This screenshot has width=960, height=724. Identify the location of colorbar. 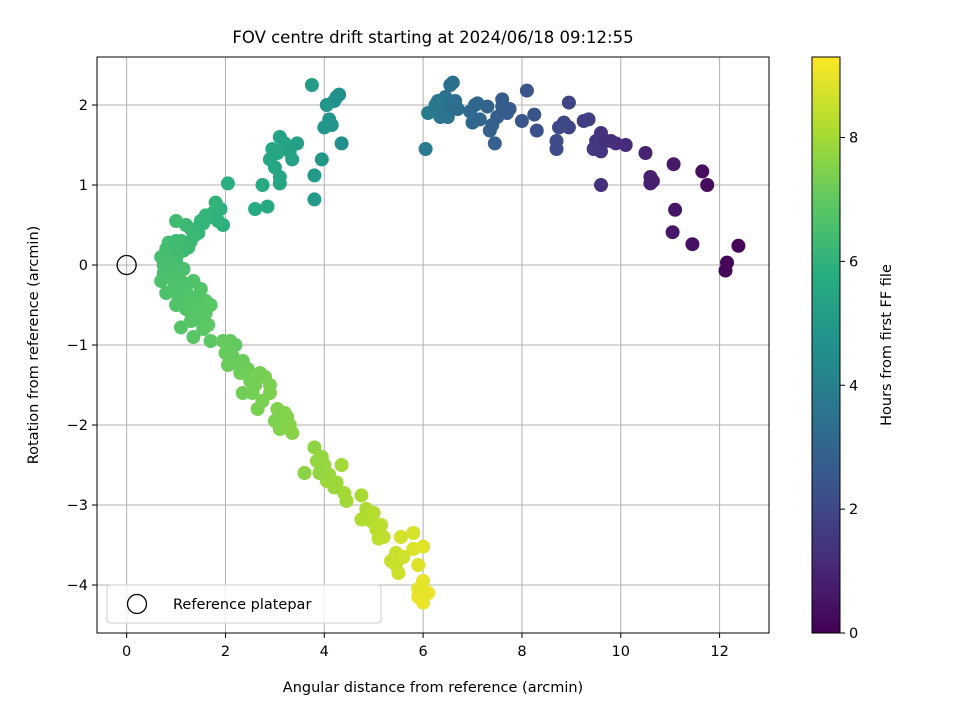
(826, 345).